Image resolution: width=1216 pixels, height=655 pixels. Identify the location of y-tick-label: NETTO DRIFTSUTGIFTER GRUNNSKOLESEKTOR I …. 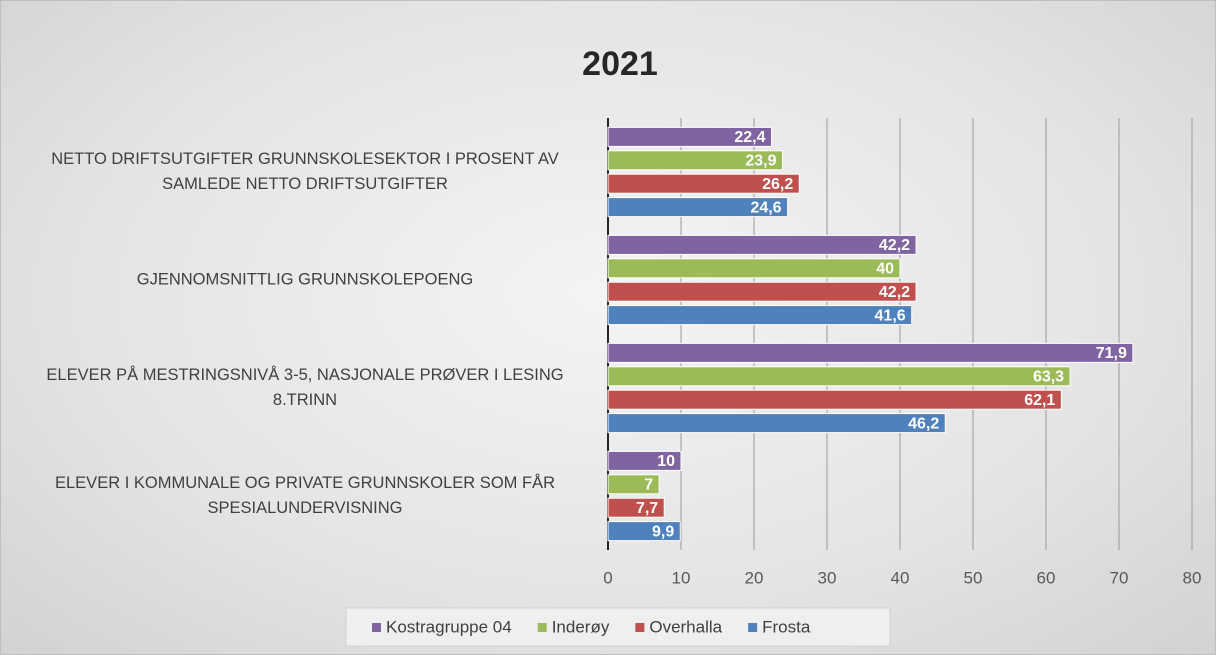
(305, 171).